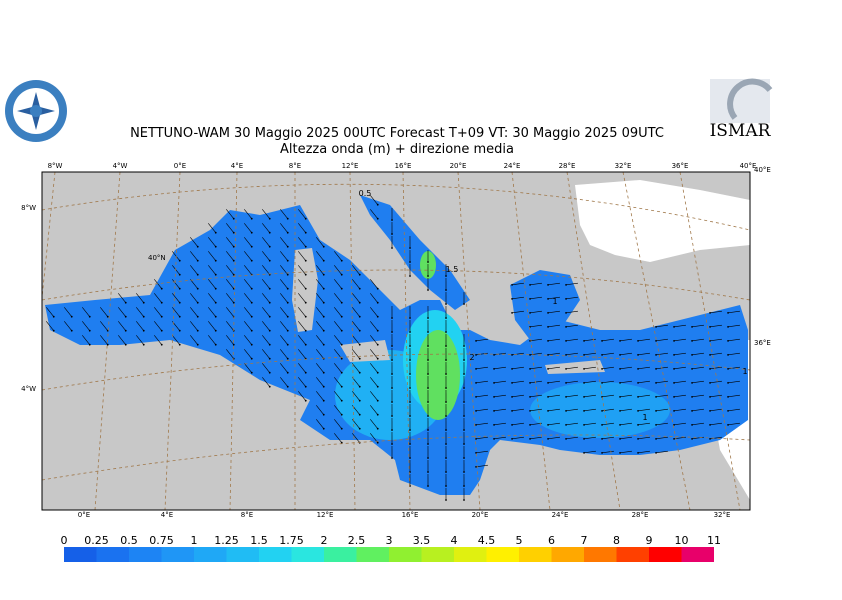 The width and height of the screenshot is (842, 600). Describe the element at coordinates (389, 540) in the screenshot. I see `legend-label: 3` at that location.